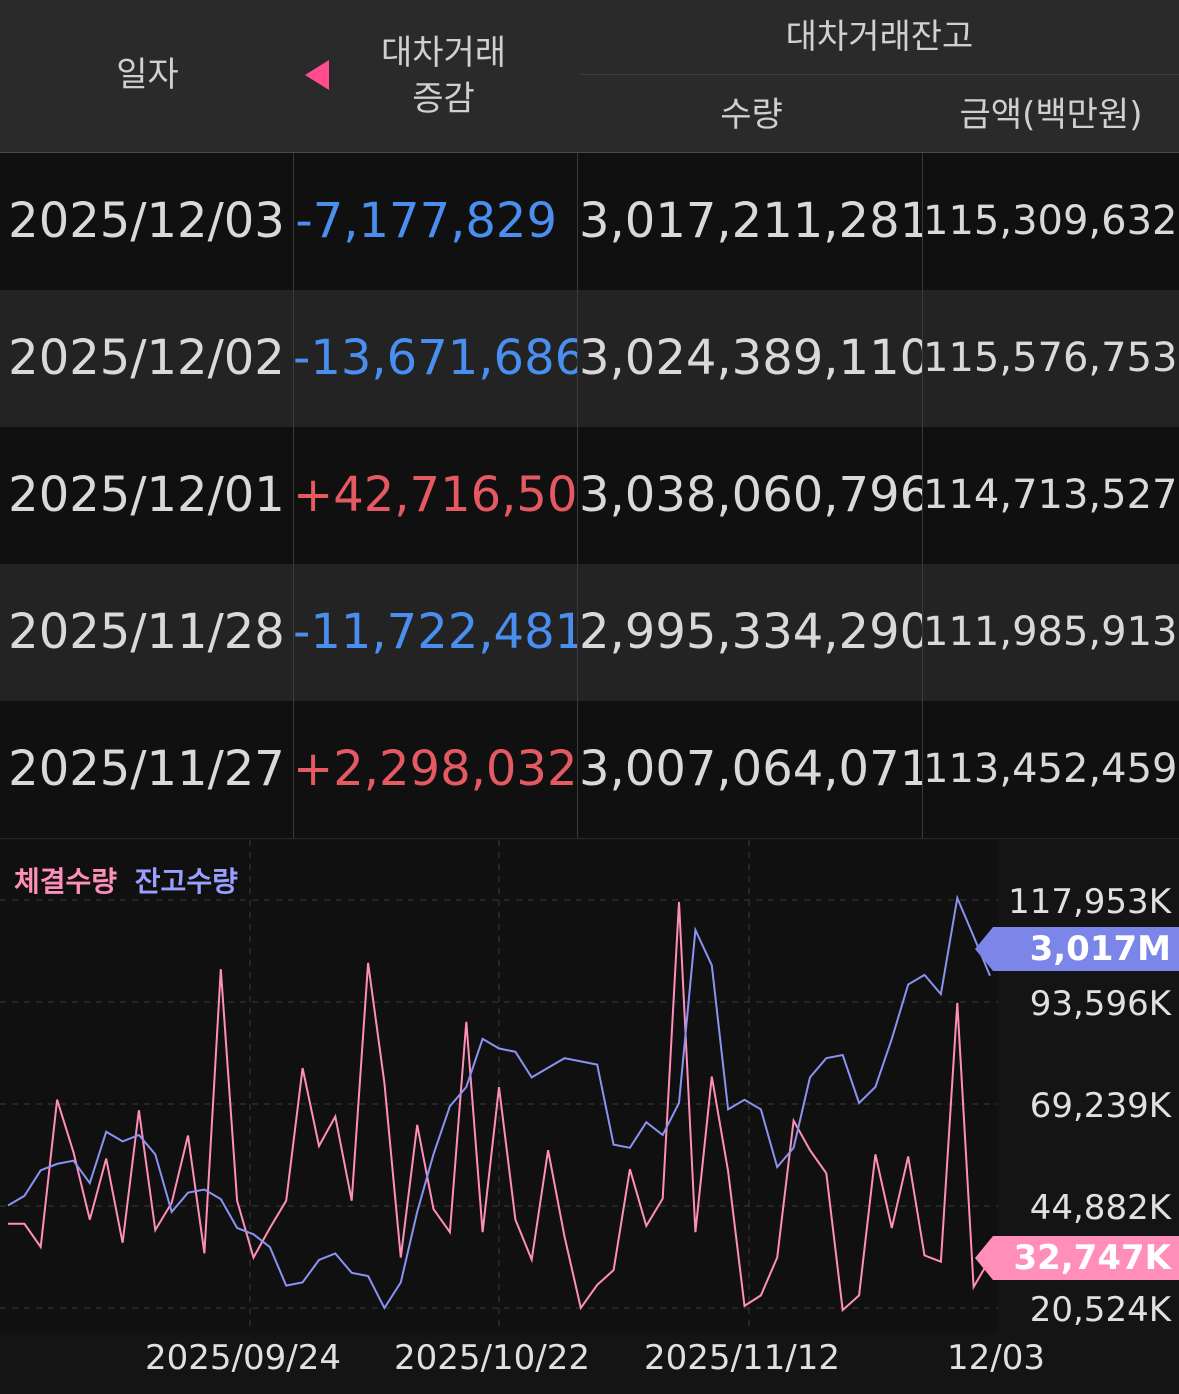  Describe the element at coordinates (1077, 949) in the screenshot. I see `balance-last-value-tag: 3,017M` at that location.